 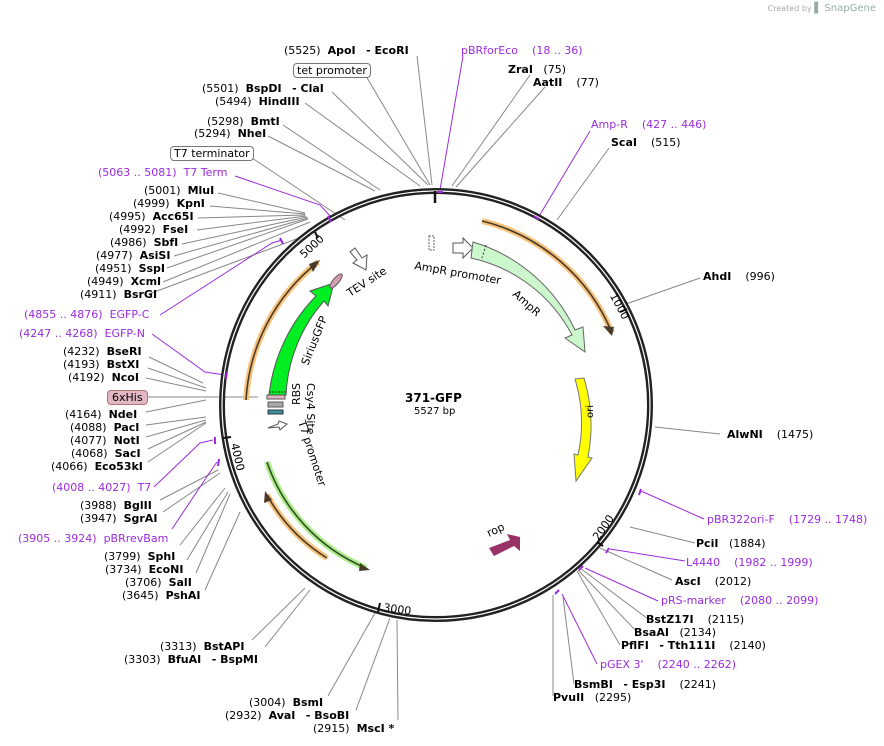 I want to click on site-label: (4951) SspI, so click(x=130, y=268).